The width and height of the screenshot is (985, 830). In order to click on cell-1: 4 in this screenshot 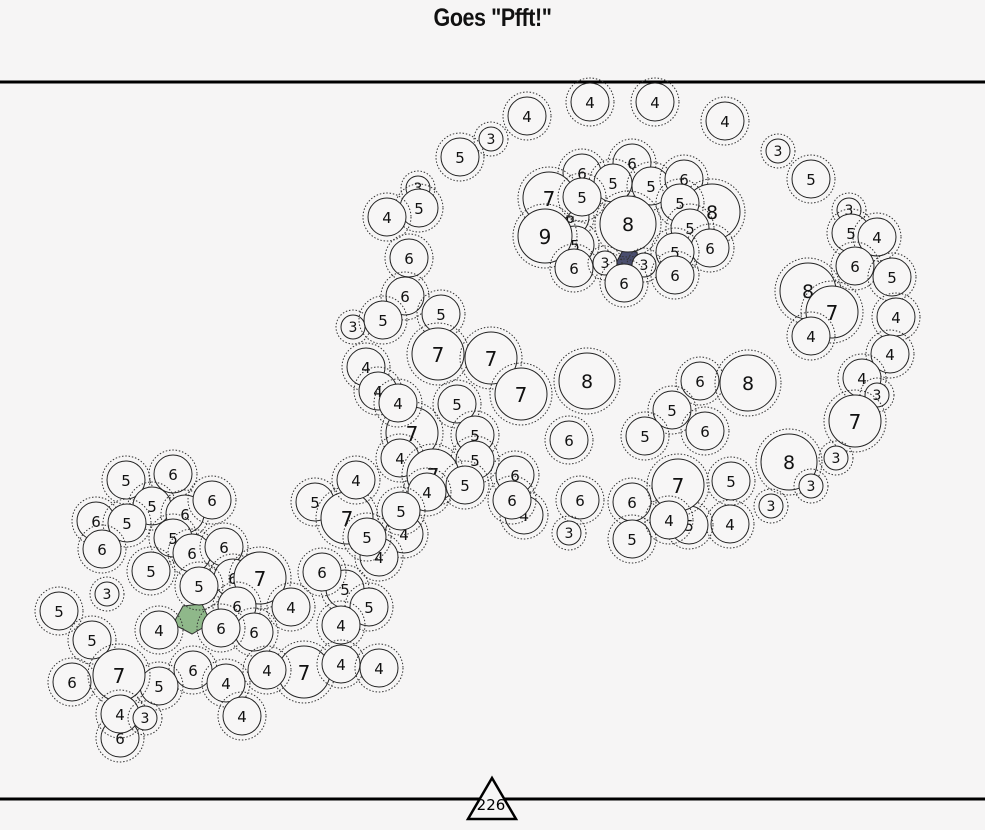, I will do `click(655, 102)`.